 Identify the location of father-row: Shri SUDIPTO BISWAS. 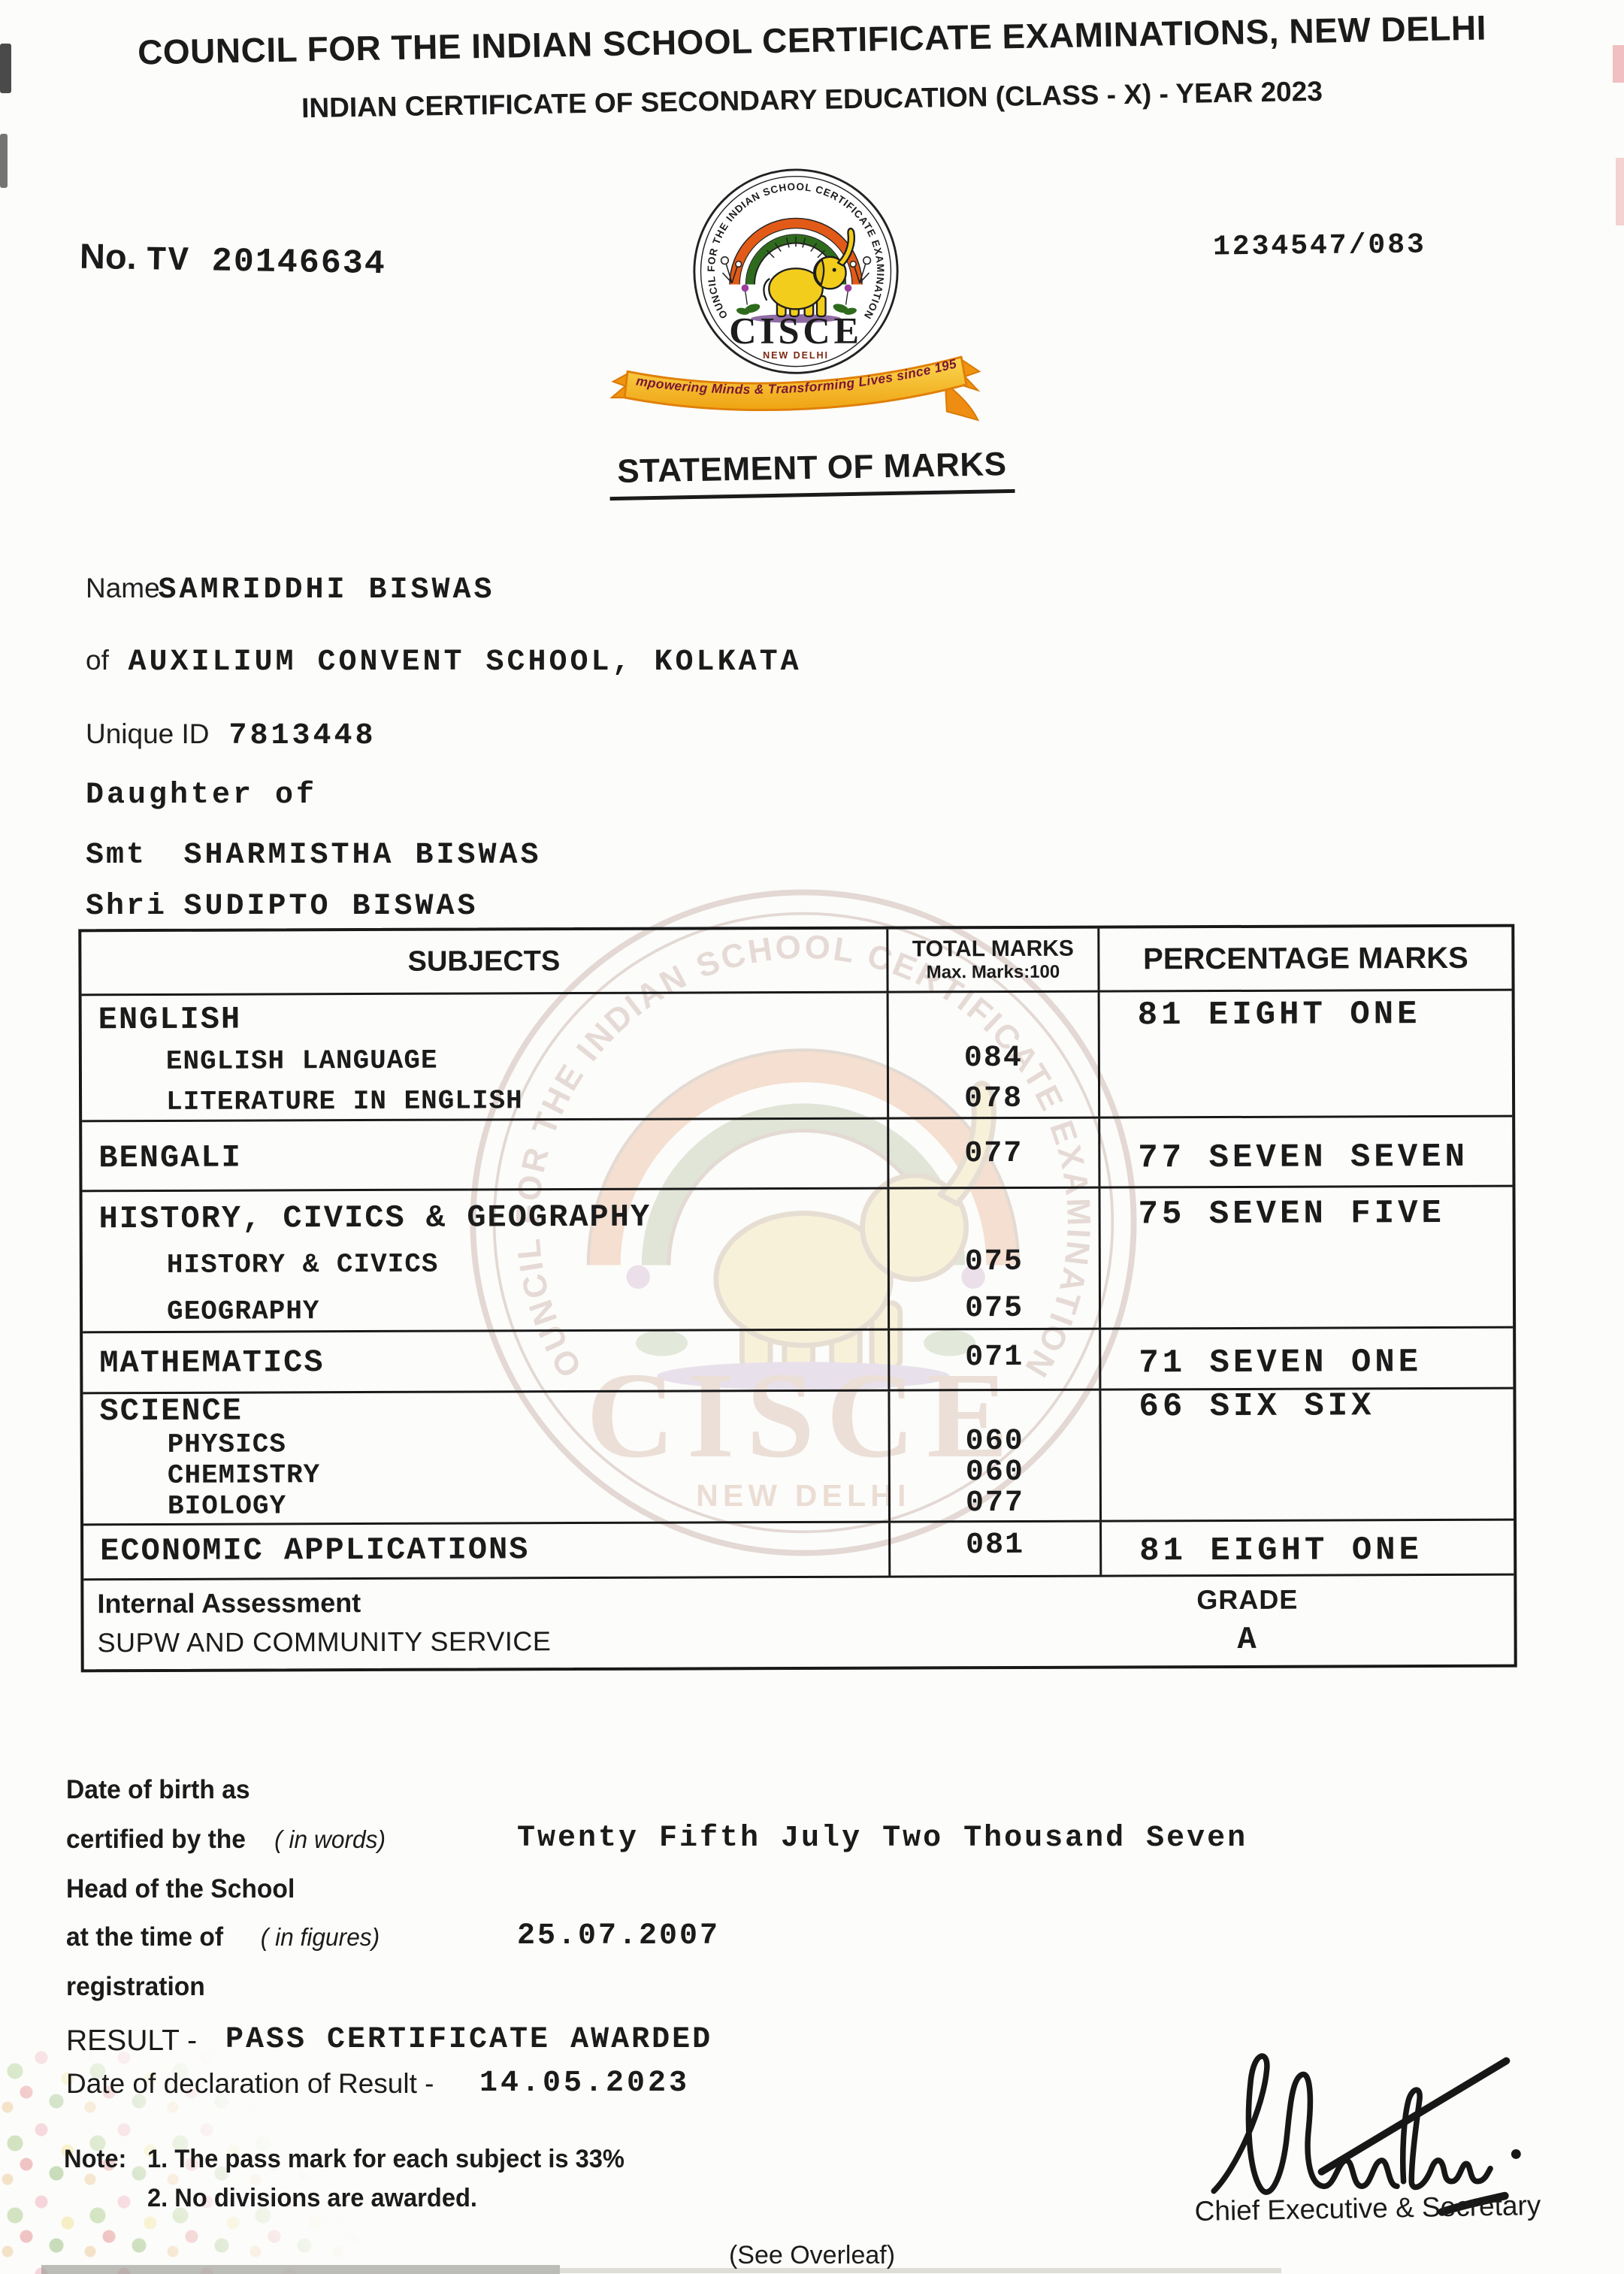
(282, 907).